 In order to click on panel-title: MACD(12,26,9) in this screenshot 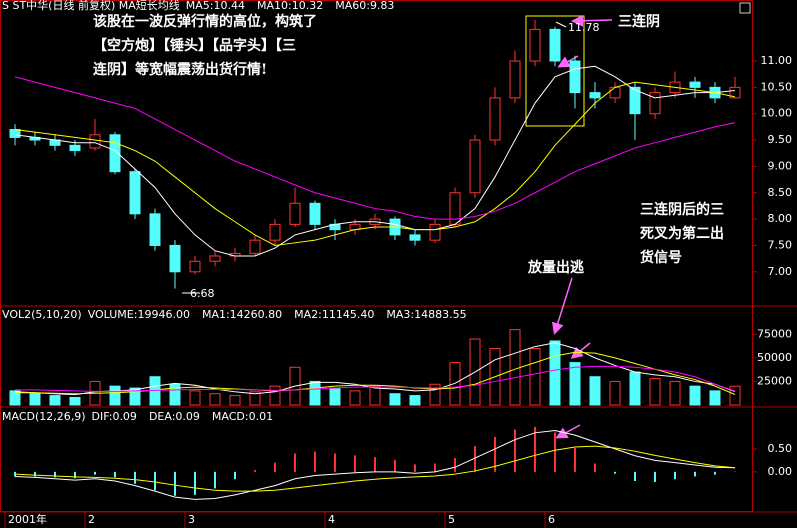, I will do `click(44, 416)`.